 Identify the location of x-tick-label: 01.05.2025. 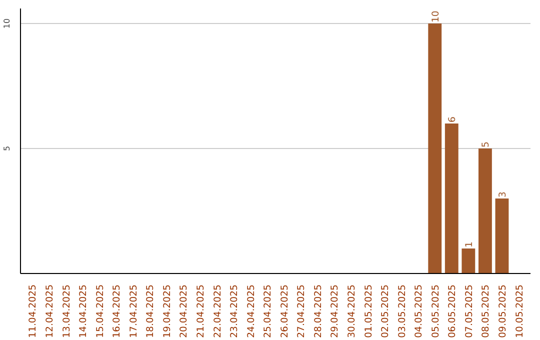
(368, 311).